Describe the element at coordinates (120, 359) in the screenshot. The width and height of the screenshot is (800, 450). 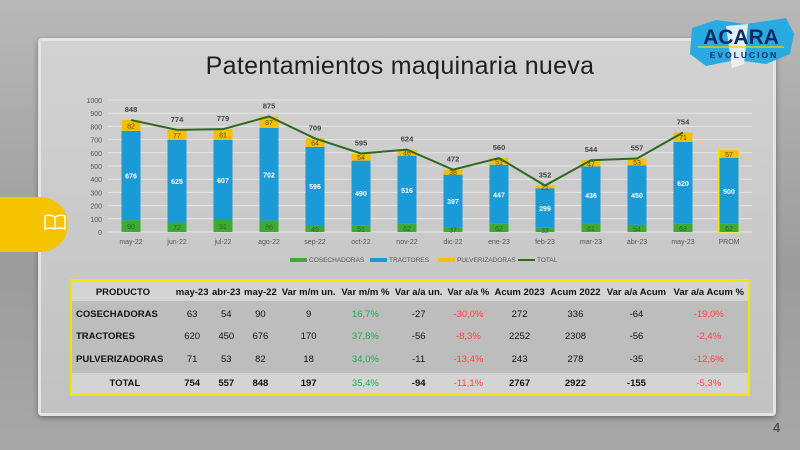
I see `row-label: PULVERIZADORAS` at that location.